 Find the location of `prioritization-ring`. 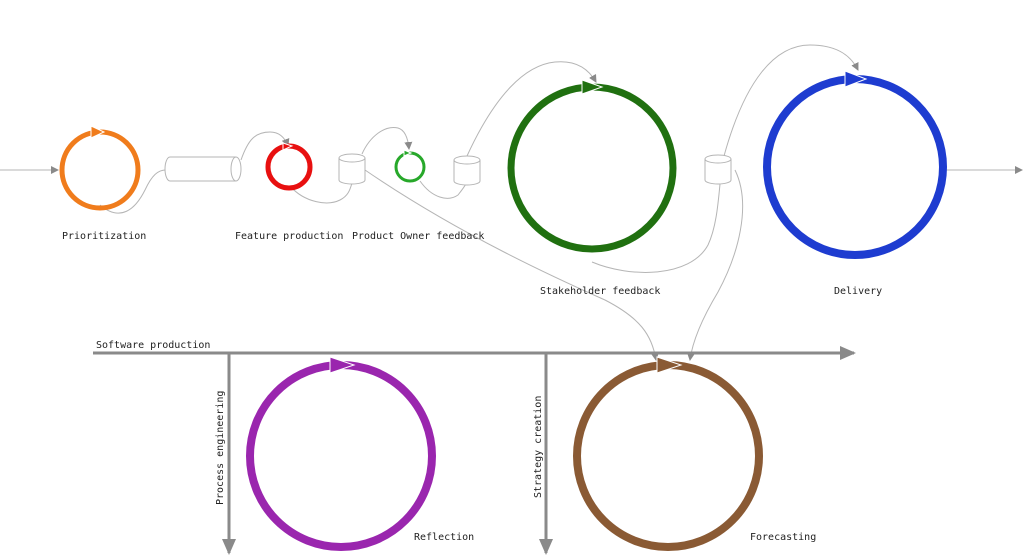

prioritization-ring is located at coordinates (100, 170).